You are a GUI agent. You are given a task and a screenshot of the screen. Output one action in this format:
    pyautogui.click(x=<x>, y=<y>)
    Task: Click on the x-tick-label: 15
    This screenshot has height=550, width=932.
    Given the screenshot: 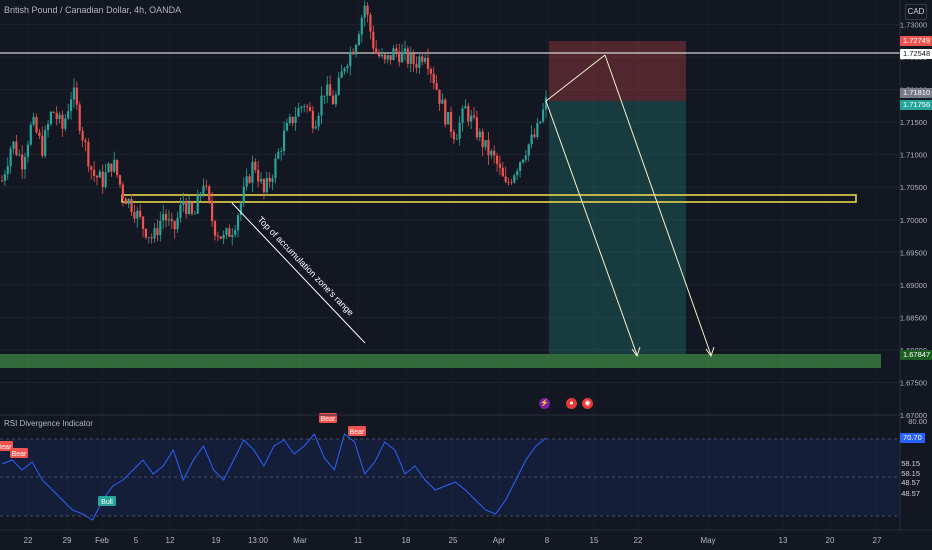 What is the action you would take?
    pyautogui.click(x=594, y=540)
    